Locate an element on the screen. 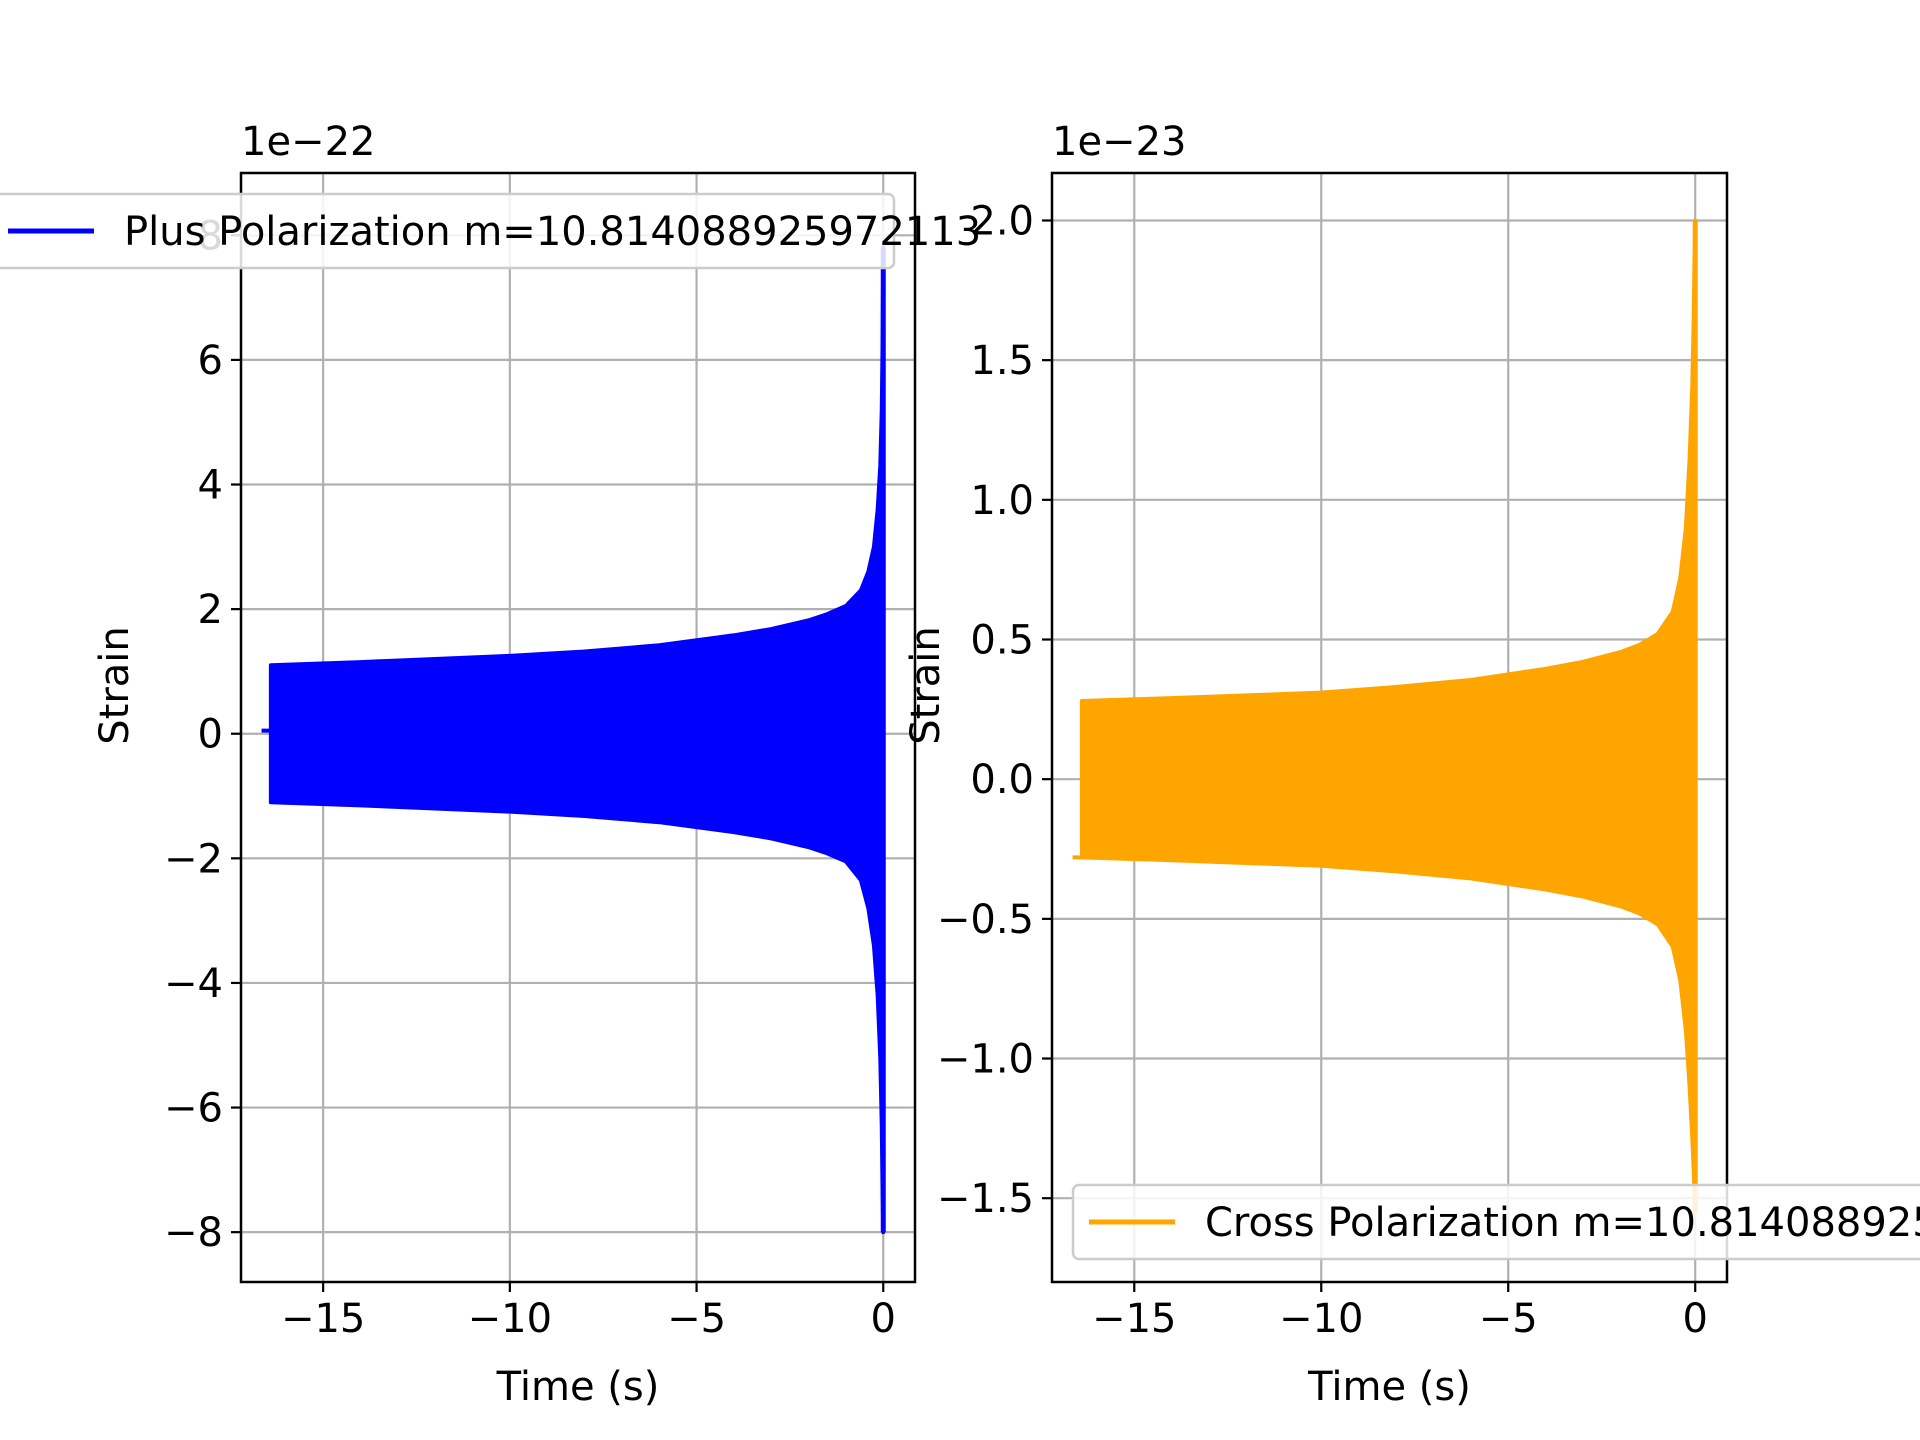  y-tick-label: 4 is located at coordinates (210, 486).